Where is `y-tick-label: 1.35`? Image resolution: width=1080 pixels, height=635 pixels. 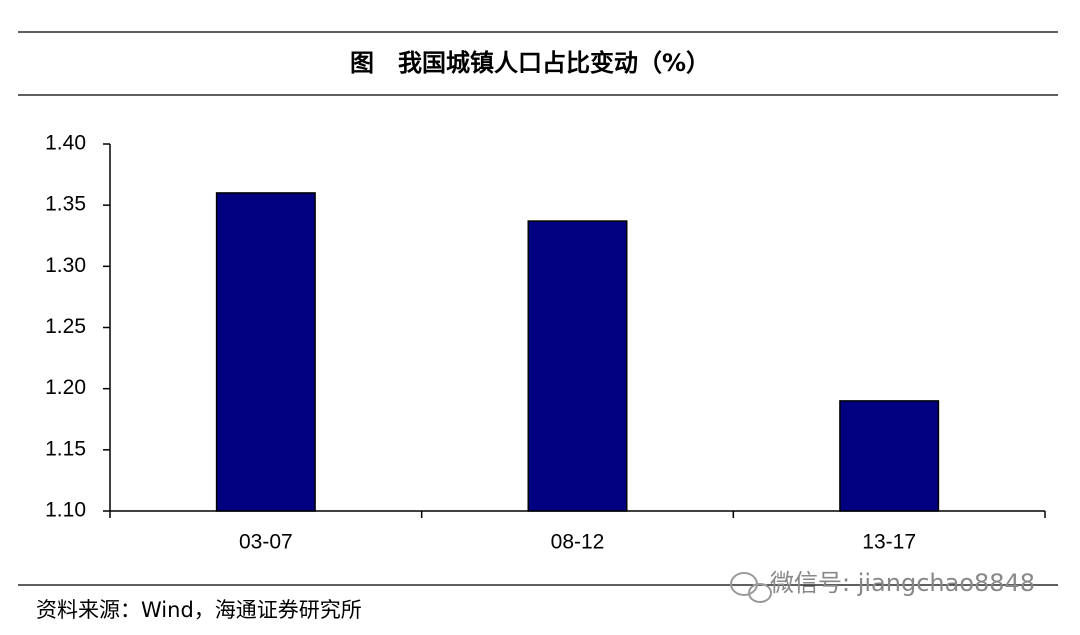 y-tick-label: 1.35 is located at coordinates (65, 204).